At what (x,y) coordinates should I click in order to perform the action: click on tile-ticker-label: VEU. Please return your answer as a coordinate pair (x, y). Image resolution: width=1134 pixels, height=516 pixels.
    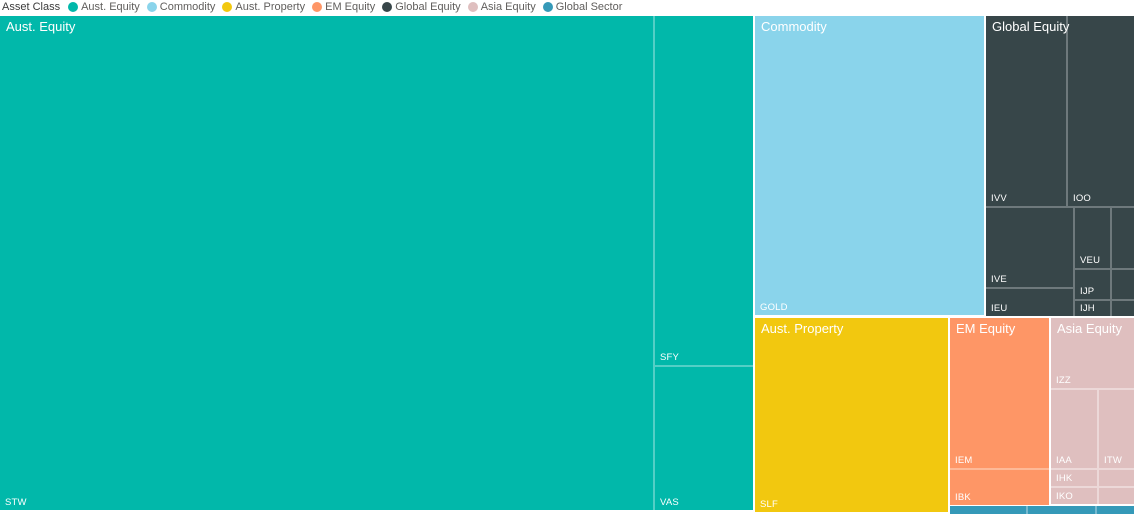
    Looking at the image, I should click on (1090, 260).